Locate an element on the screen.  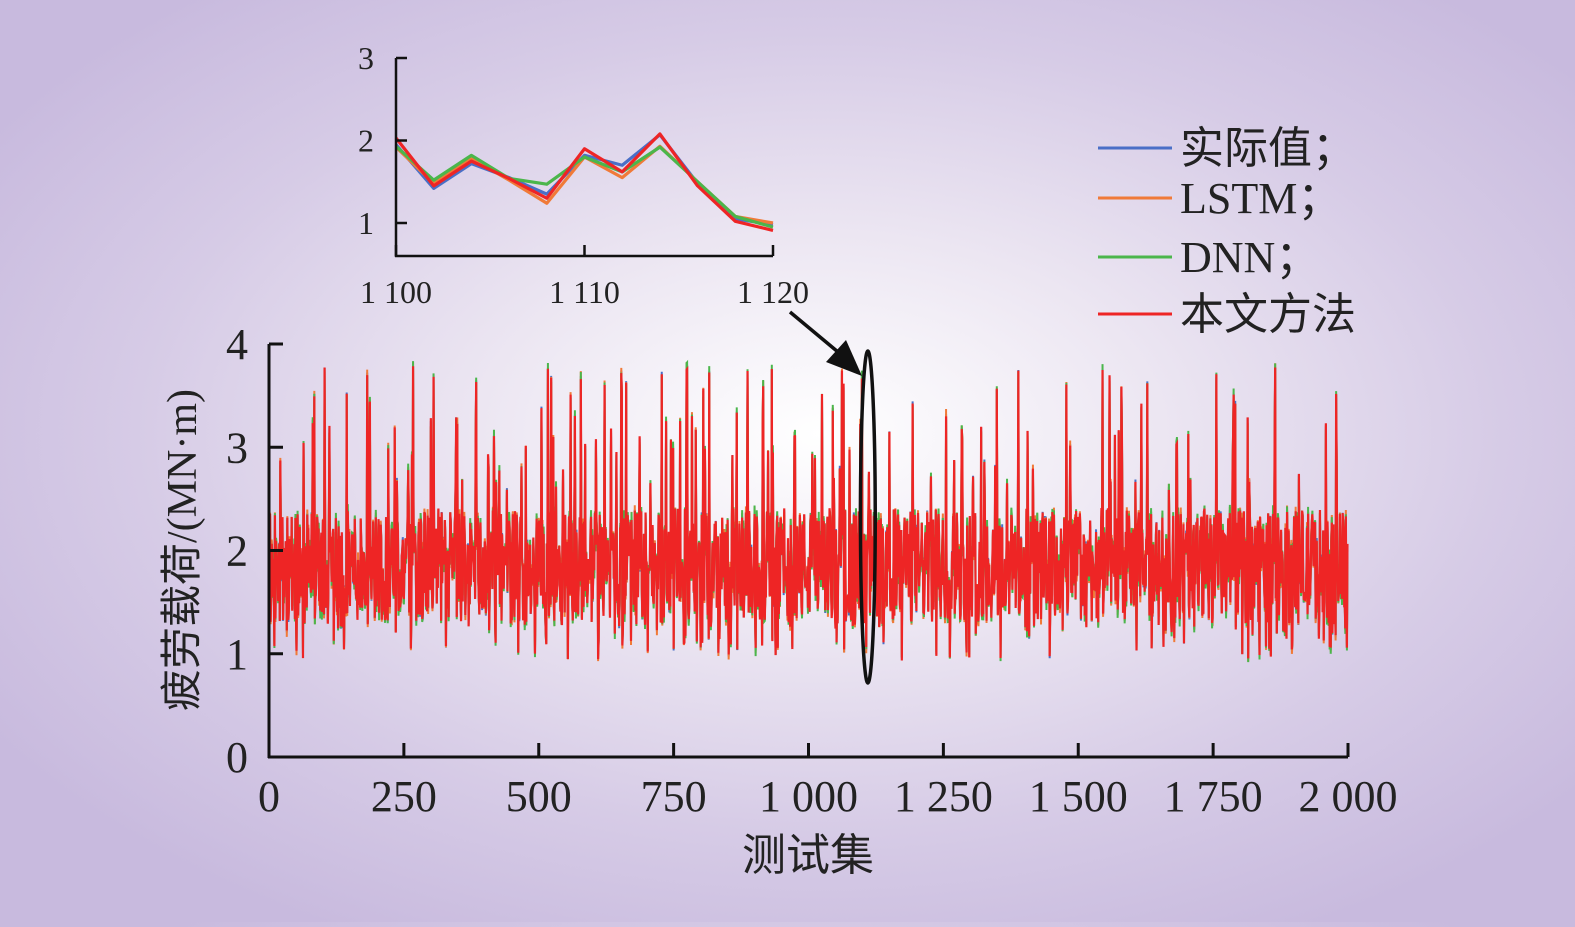
inset-x-tick-label: 1 100 is located at coordinates (396, 292).